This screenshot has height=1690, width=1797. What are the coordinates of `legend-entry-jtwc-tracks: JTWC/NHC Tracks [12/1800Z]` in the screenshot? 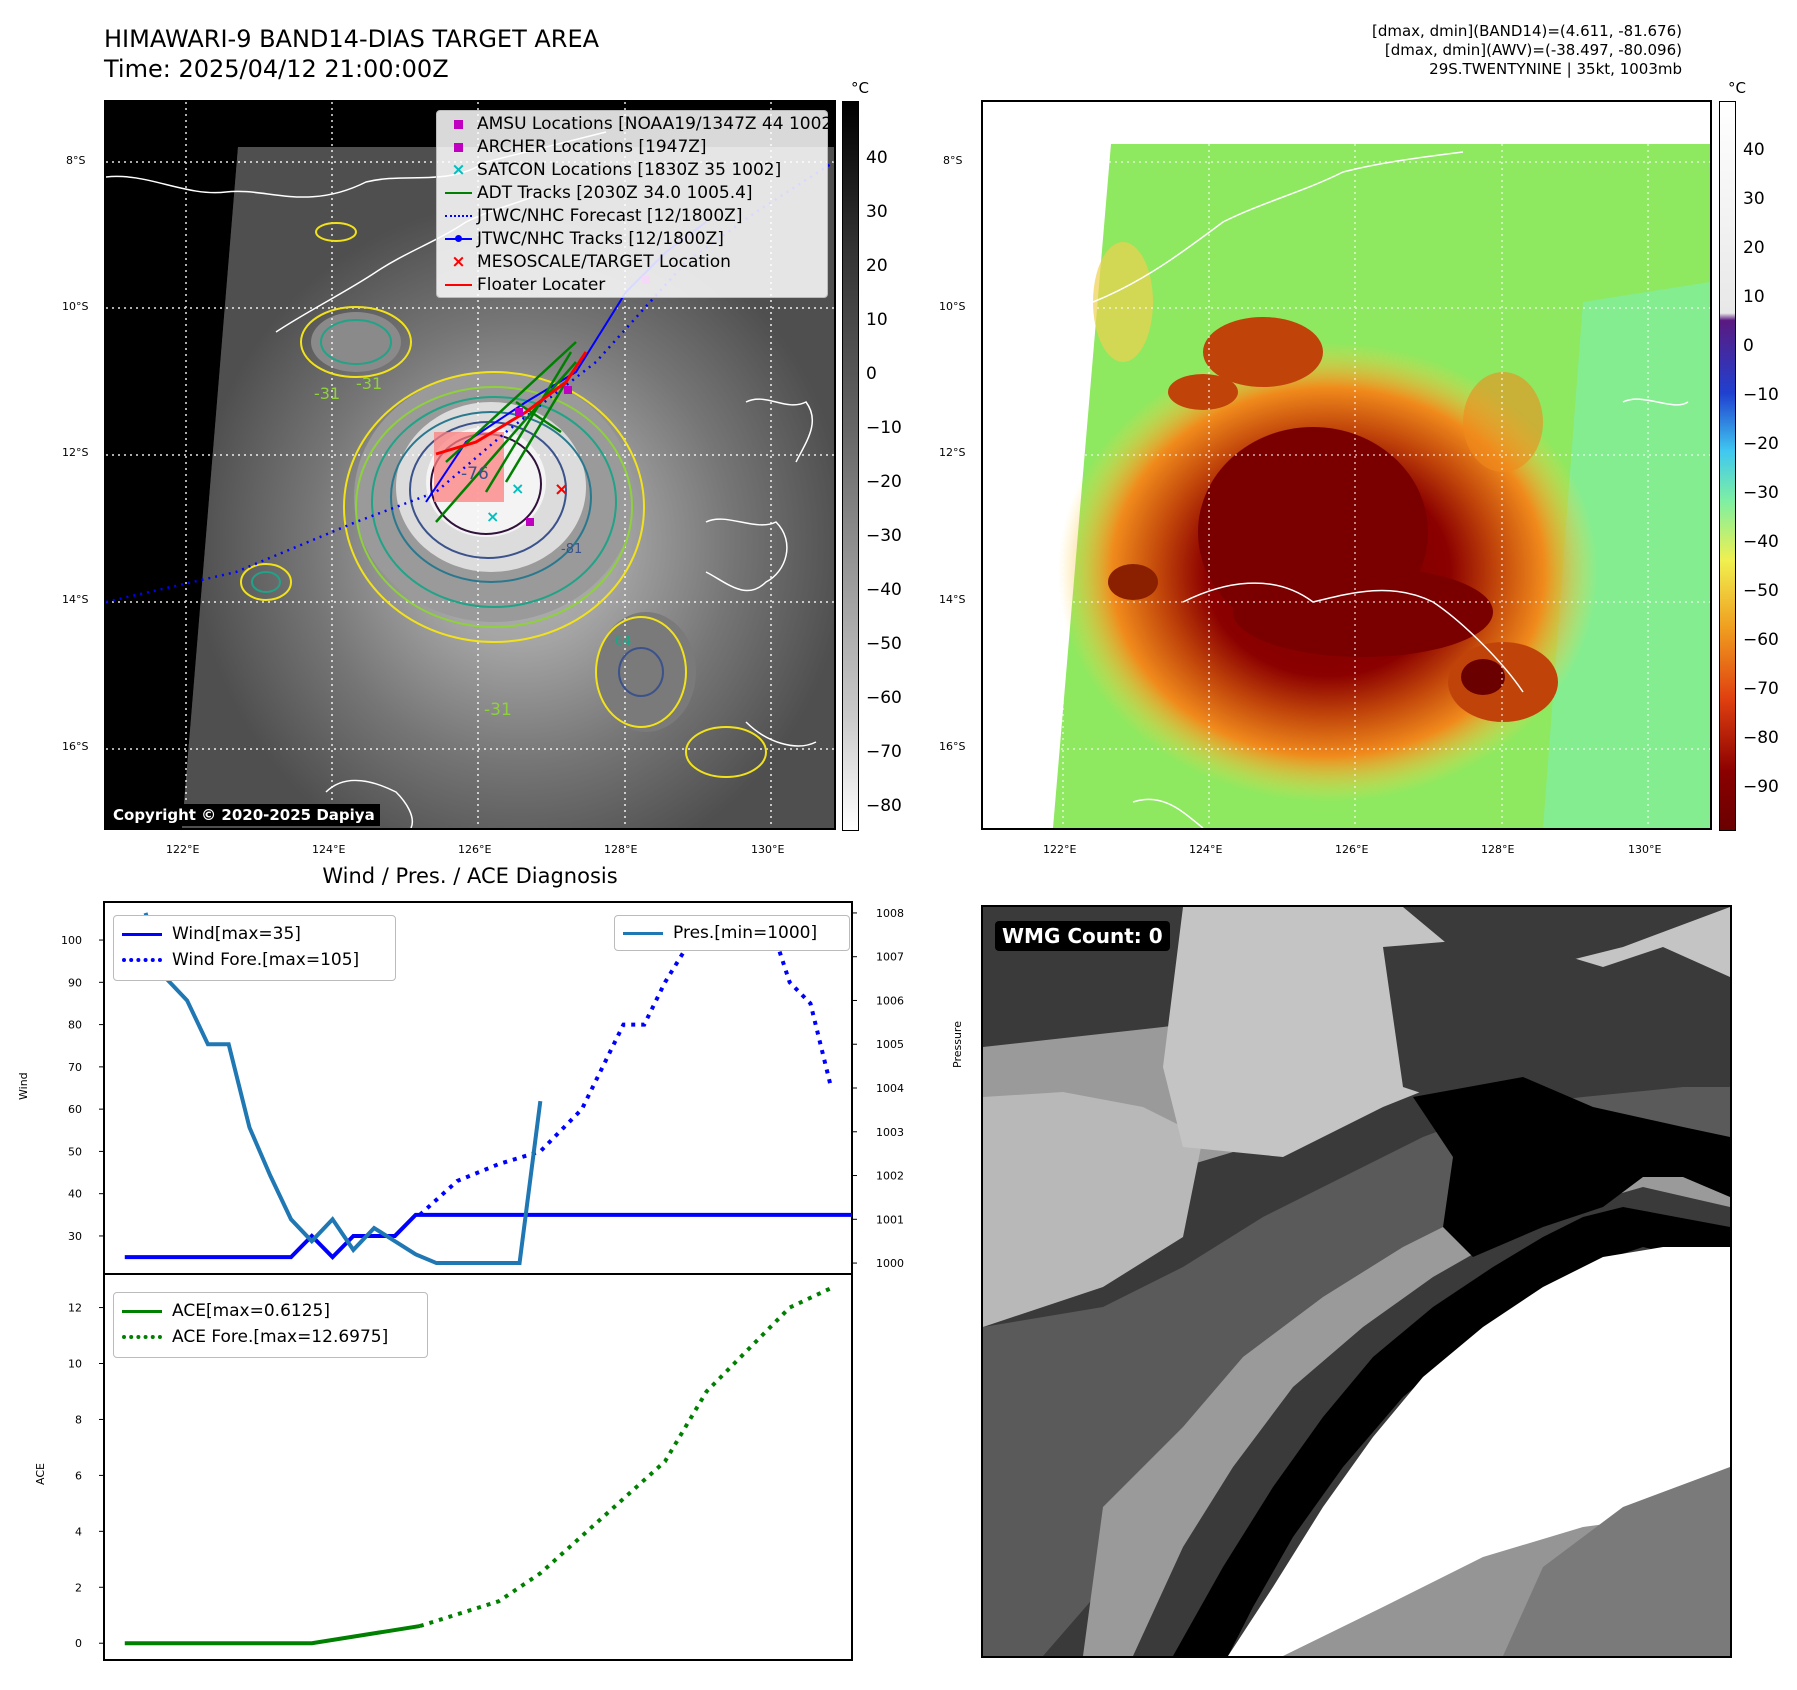 It's located at (584, 239).